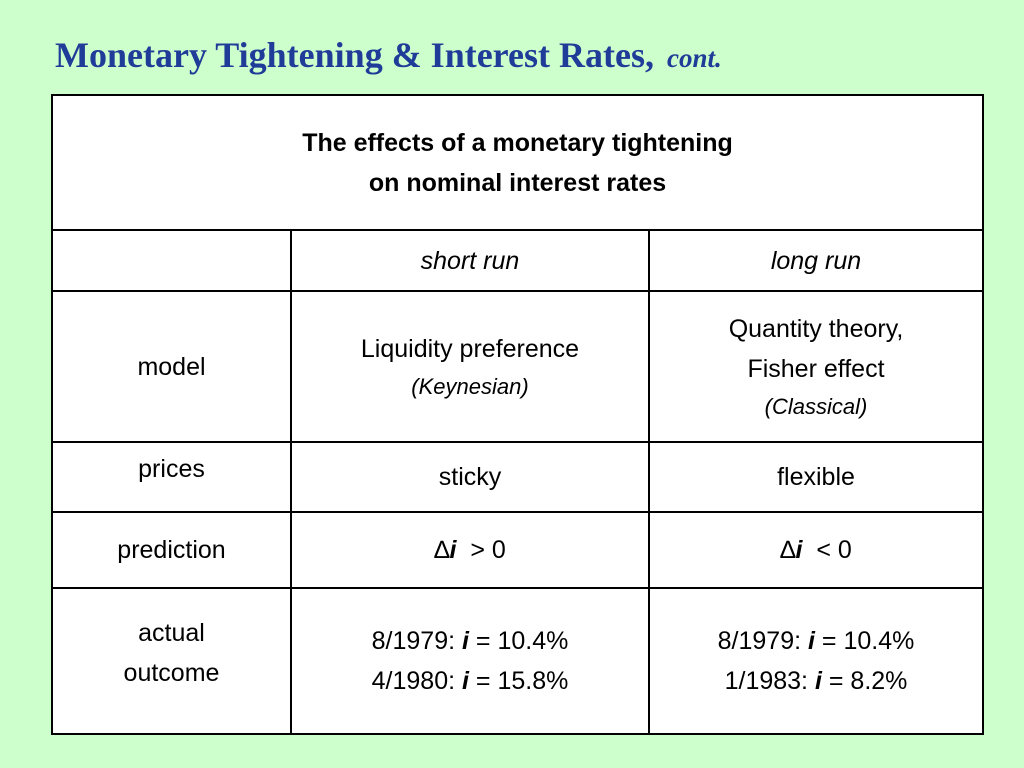 The height and width of the screenshot is (768, 1024). What do you see at coordinates (171, 550) in the screenshot?
I see `row-label-prediction: prediction` at bounding box center [171, 550].